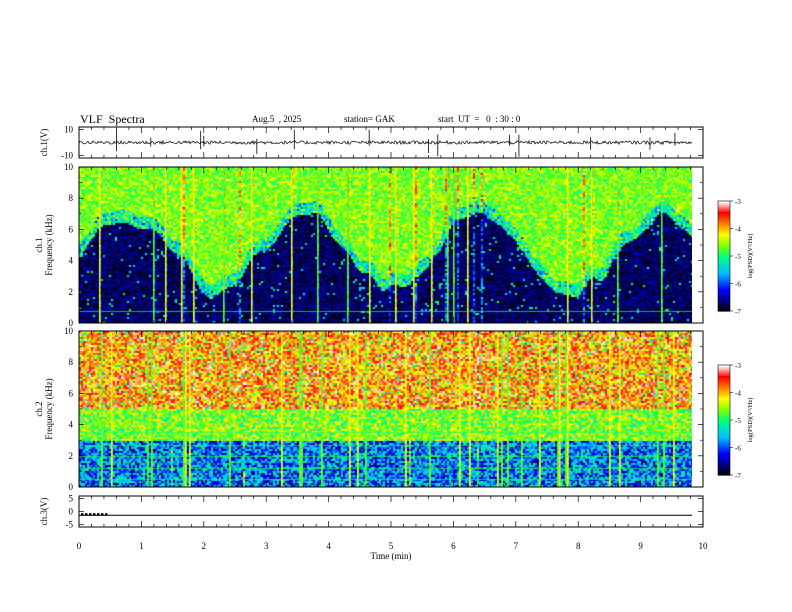 The width and height of the screenshot is (792, 612). I want to click on ch2-freq-label: ch.2, so click(39, 408).